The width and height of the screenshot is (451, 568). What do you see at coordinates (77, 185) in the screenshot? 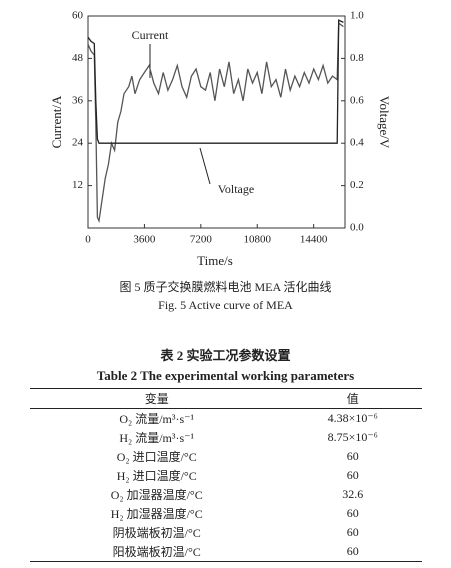
I see `y-tick-label: 12` at bounding box center [77, 185].